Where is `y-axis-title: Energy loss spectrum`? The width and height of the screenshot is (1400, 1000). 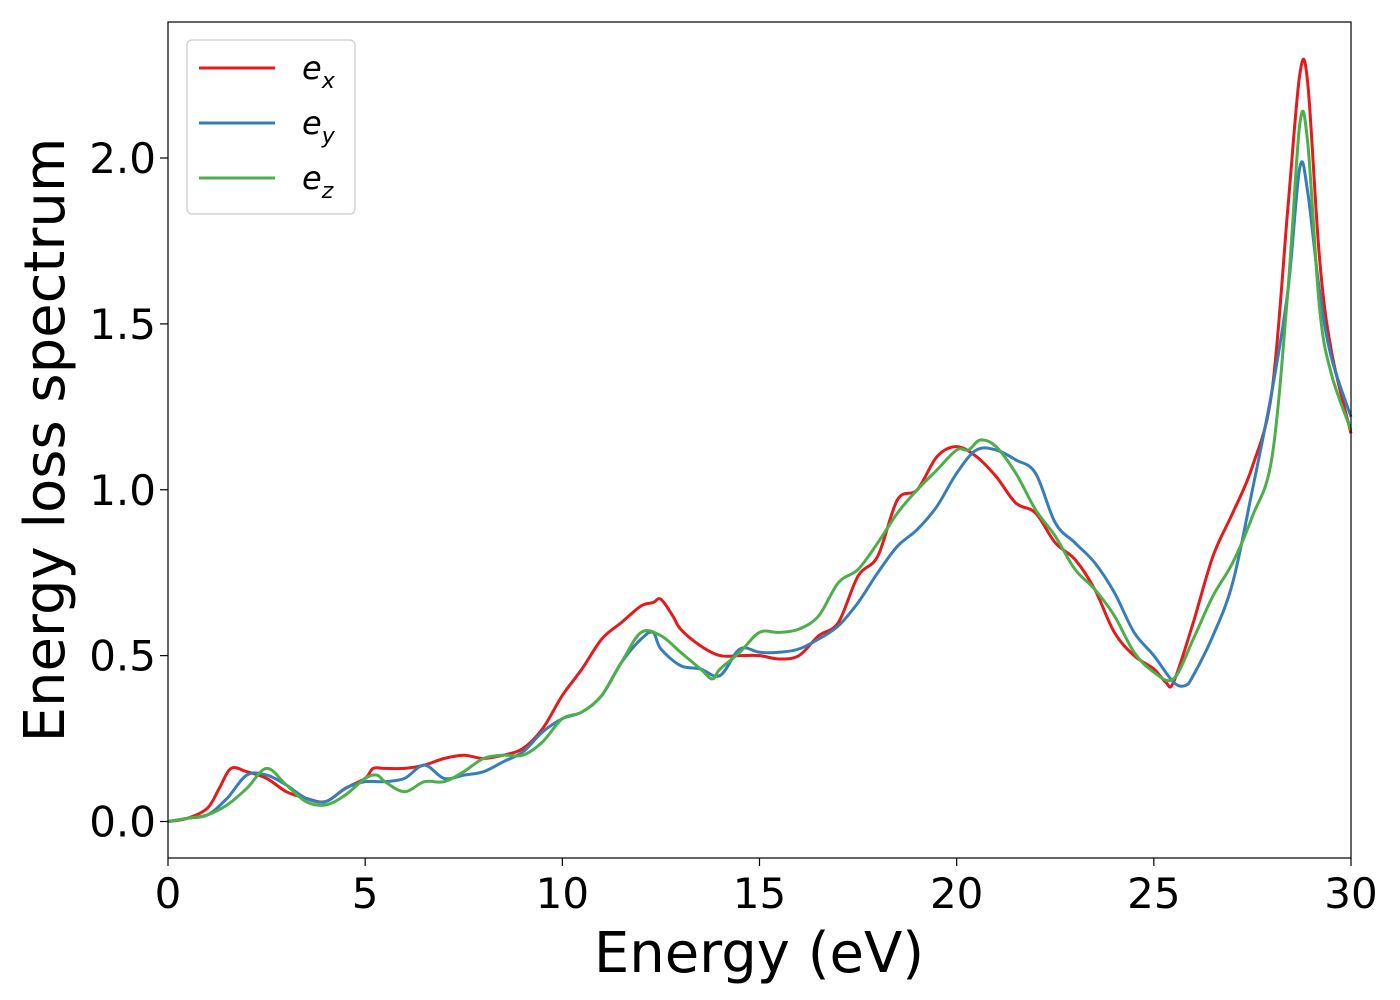 y-axis-title: Energy loss spectrum is located at coordinates (45, 440).